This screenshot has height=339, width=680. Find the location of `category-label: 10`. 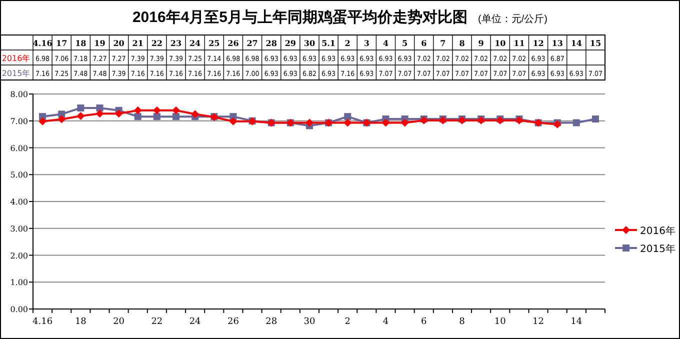

category-label: 10 is located at coordinates (500, 322).